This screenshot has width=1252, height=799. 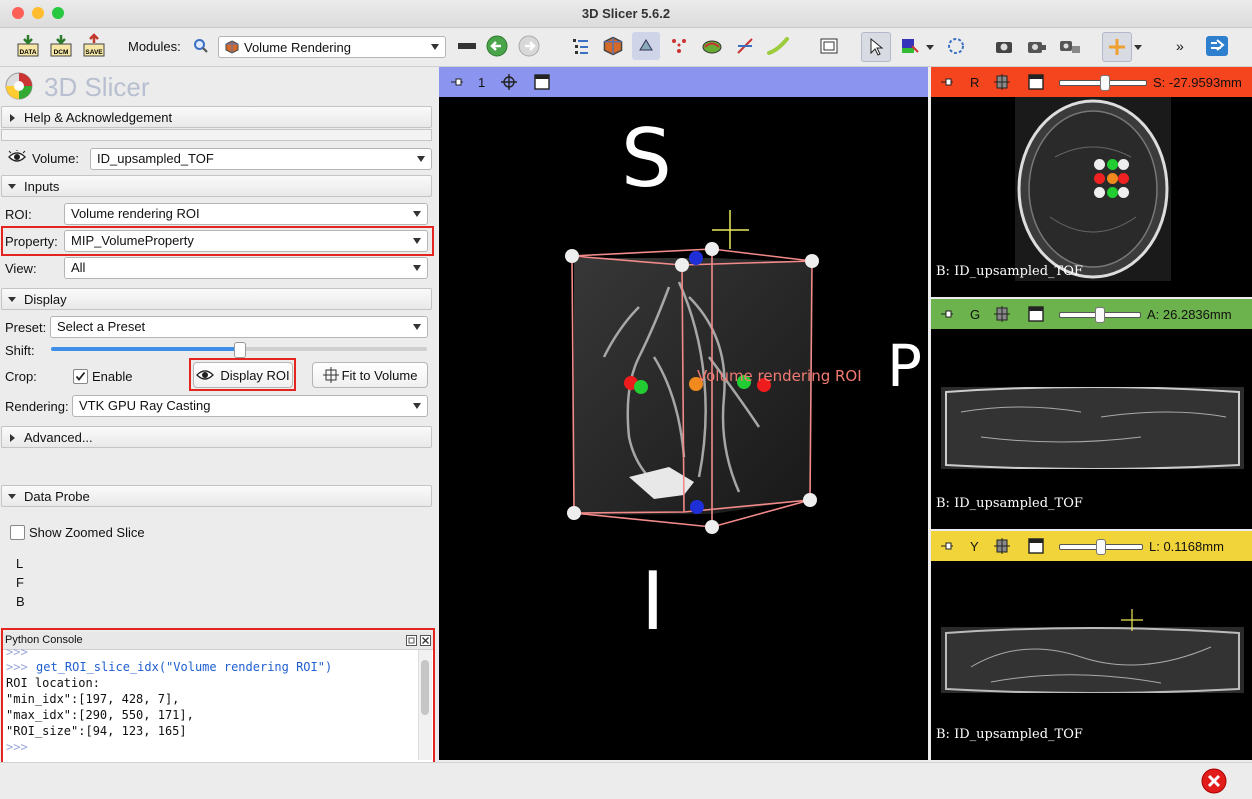 I want to click on checkmark-icon, so click(x=80, y=376).